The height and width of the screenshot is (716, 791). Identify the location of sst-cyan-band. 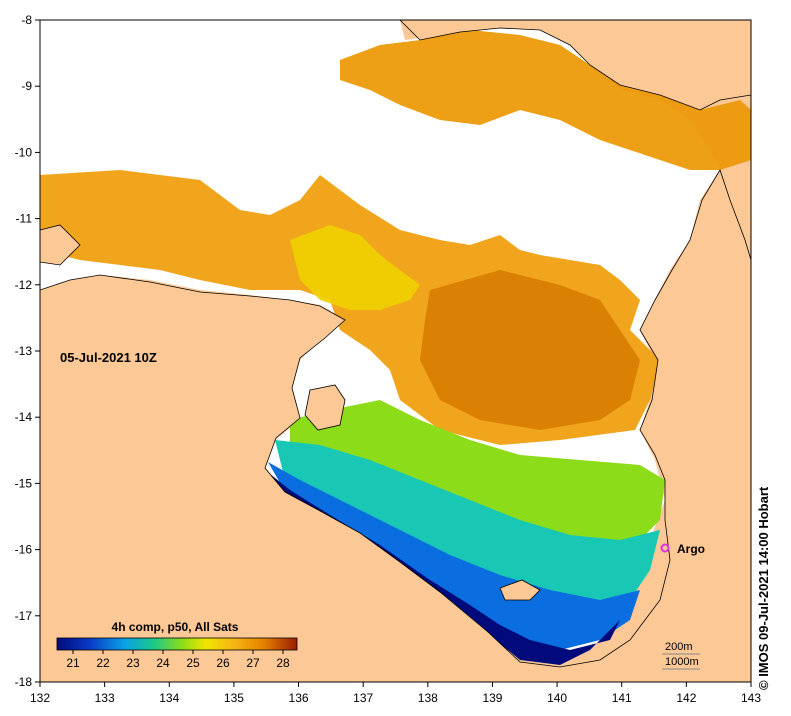
(467, 525).